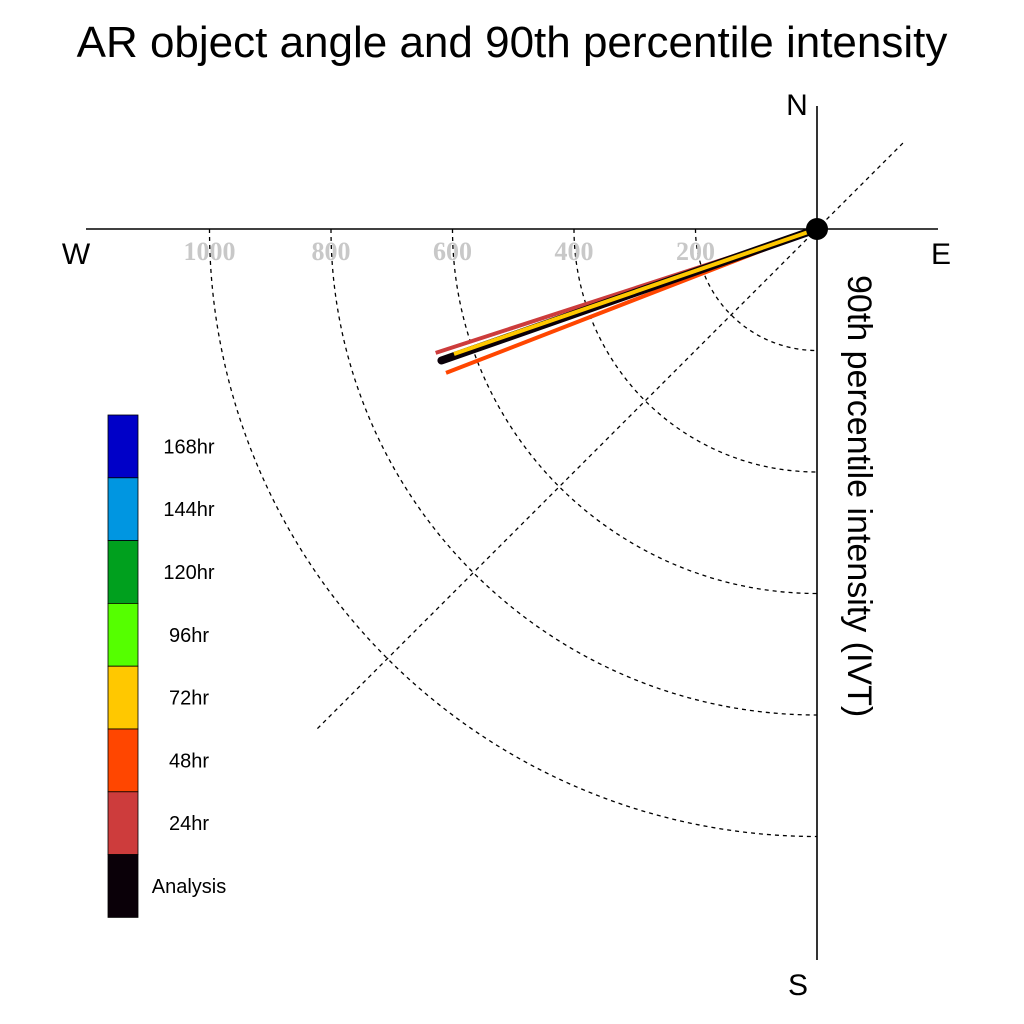 The height and width of the screenshot is (1024, 1024). Describe the element at coordinates (756, 290) in the screenshot. I see `grid-arc` at that location.